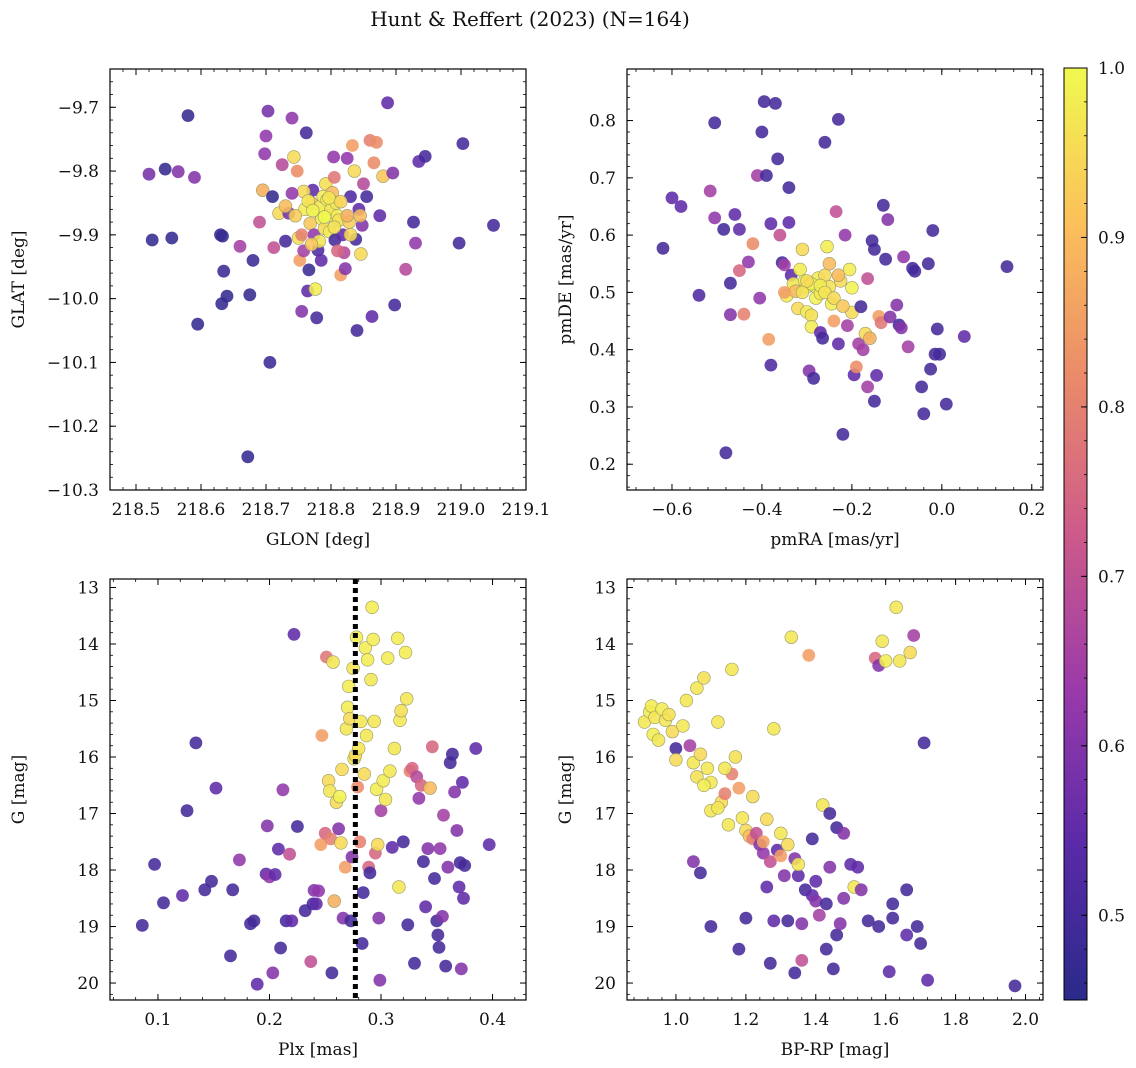  Describe the element at coordinates (73, 491) in the screenshot. I see `y-tick-label: −10.3` at that location.